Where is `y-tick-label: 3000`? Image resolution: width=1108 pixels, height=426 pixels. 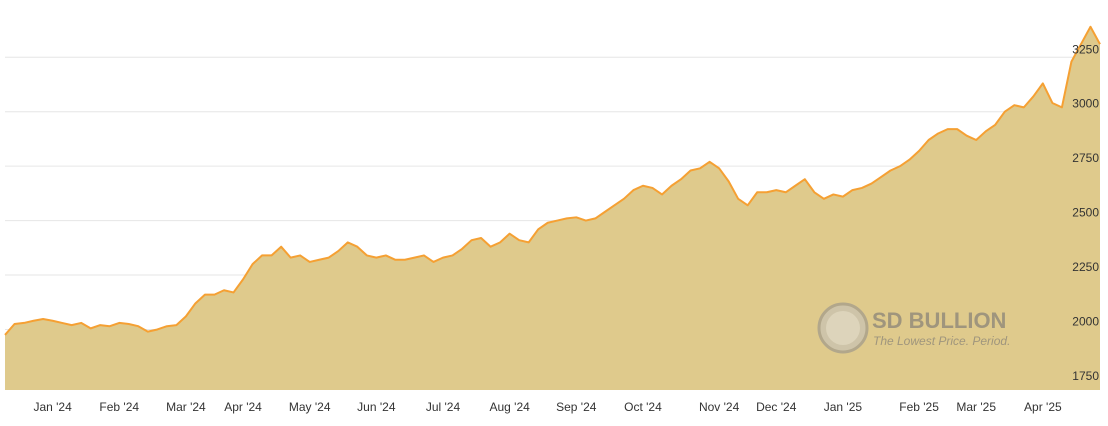 y-tick-label: 3000 is located at coordinates (1085, 104).